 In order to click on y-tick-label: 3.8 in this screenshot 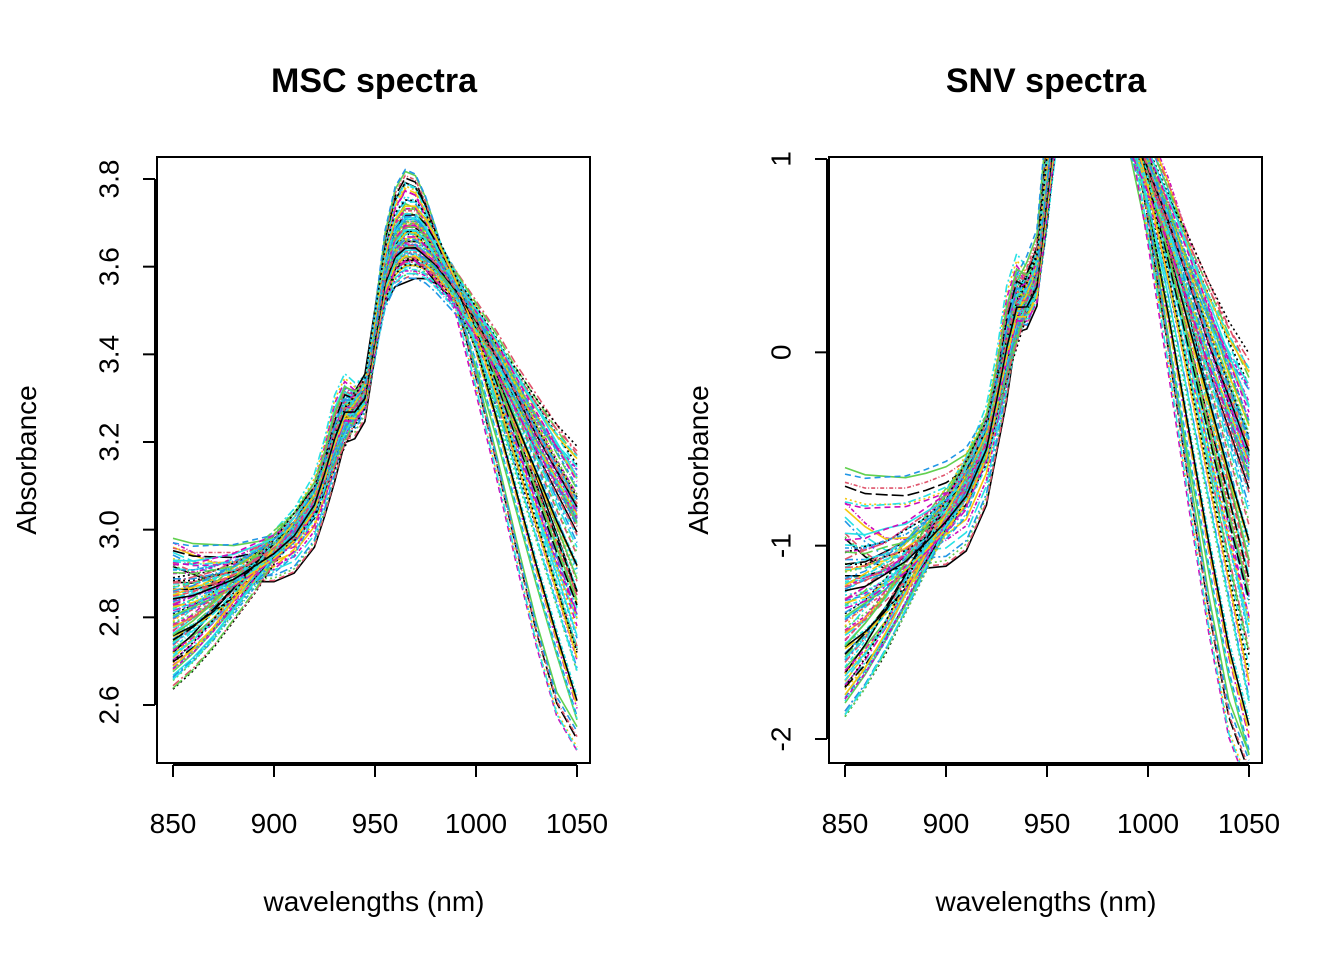, I will do `click(109, 179)`.